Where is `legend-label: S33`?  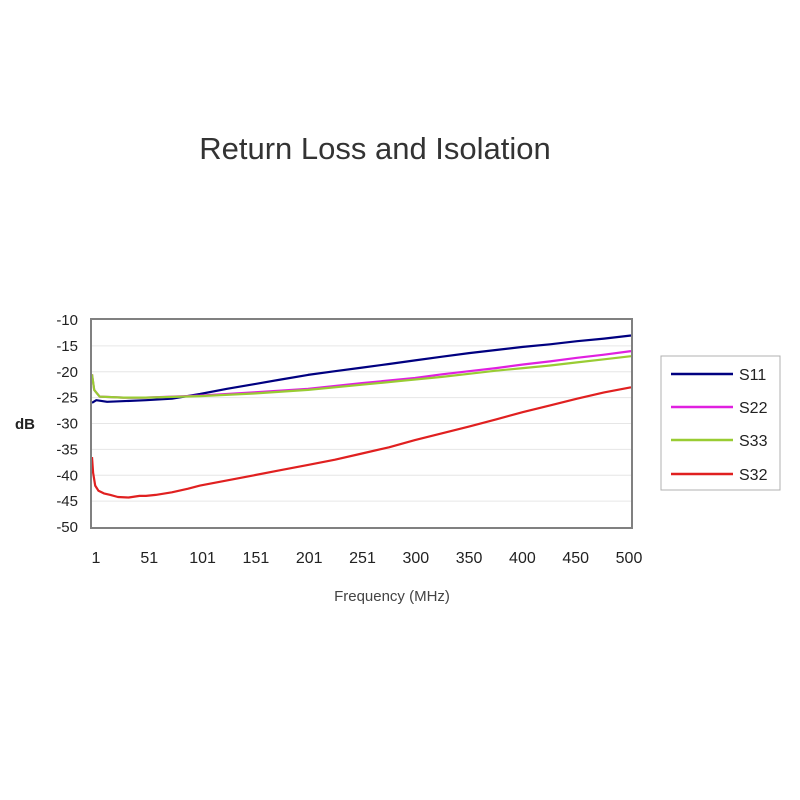
legend-label: S33 is located at coordinates (753, 441).